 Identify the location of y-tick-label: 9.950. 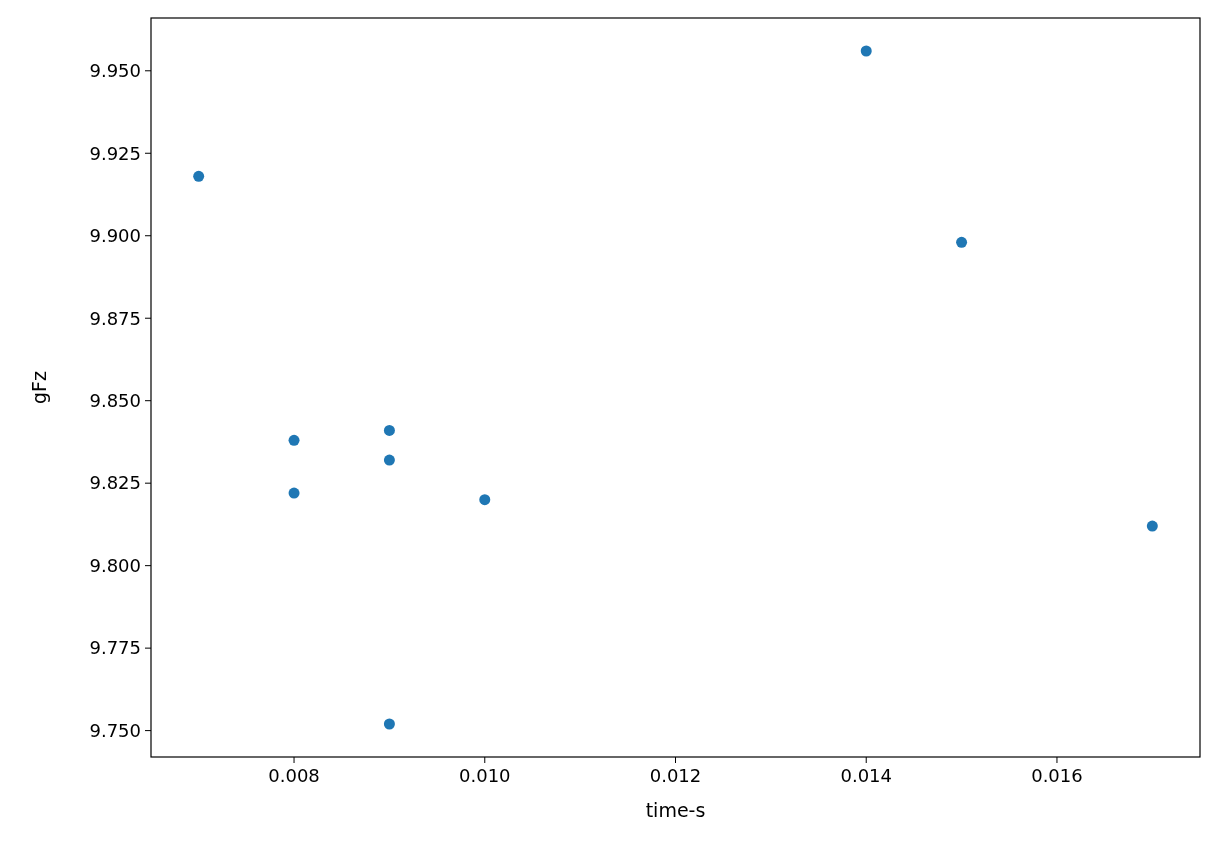
(115, 71).